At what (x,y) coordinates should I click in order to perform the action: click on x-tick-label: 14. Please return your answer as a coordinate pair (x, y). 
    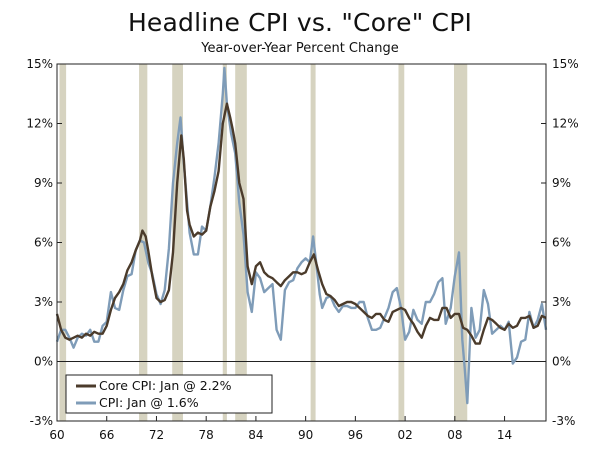
    Looking at the image, I should click on (504, 435).